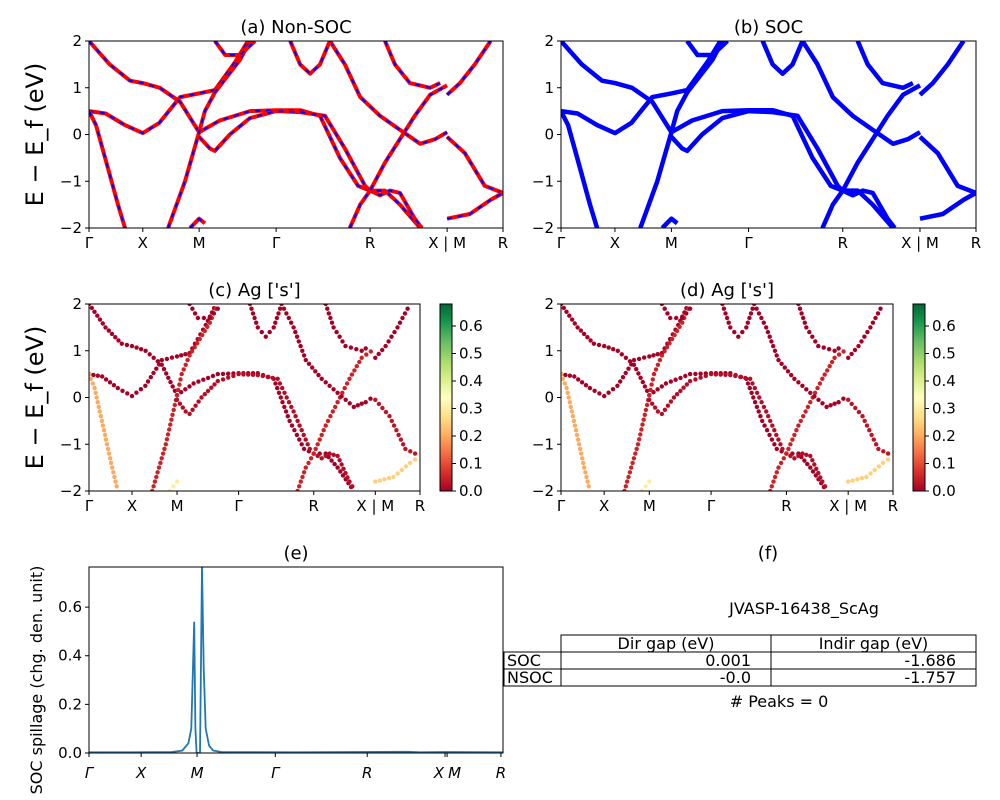 The height and width of the screenshot is (800, 1000). I want to click on colorbar-tick-label: 0.5, so click(944, 354).